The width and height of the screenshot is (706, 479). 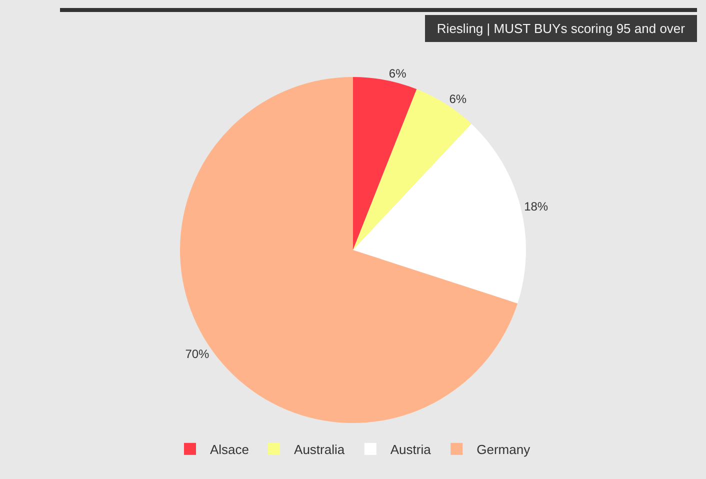 What do you see at coordinates (411, 449) in the screenshot?
I see `legend-label: Austria` at bounding box center [411, 449].